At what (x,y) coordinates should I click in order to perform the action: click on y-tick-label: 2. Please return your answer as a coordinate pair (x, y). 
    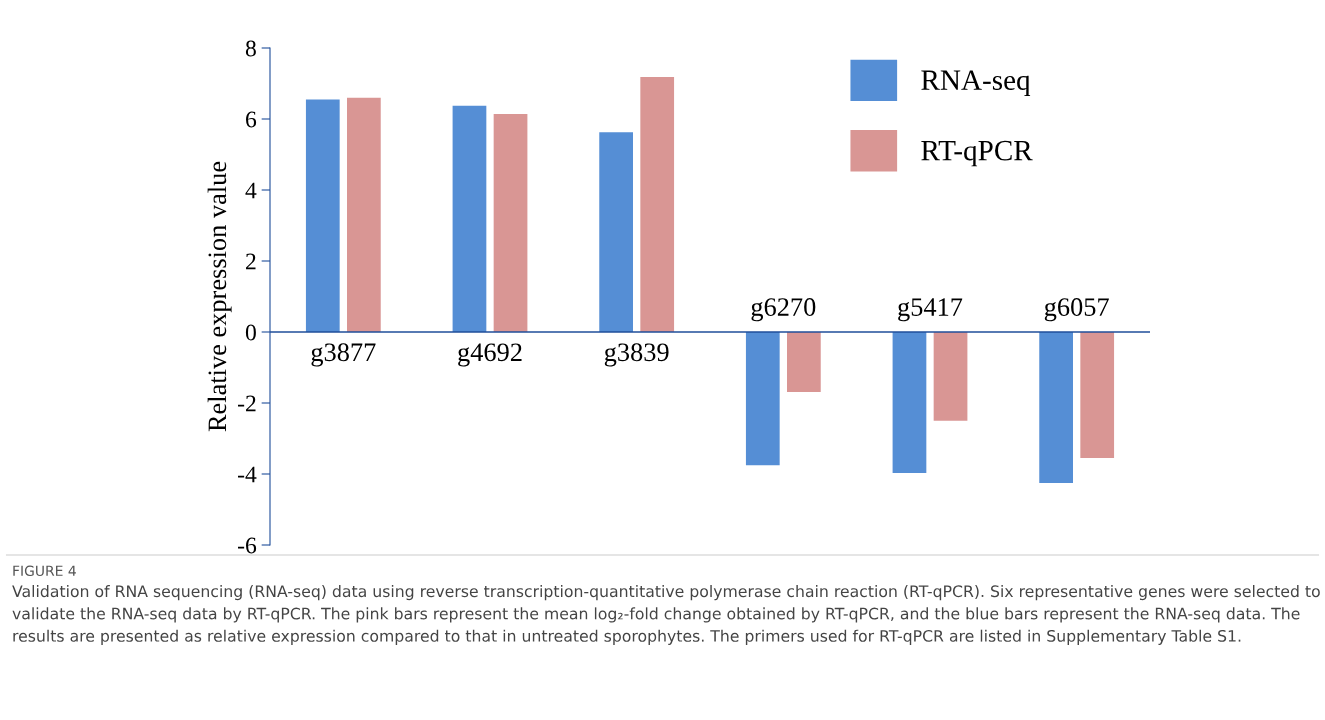
    Looking at the image, I should click on (251, 261).